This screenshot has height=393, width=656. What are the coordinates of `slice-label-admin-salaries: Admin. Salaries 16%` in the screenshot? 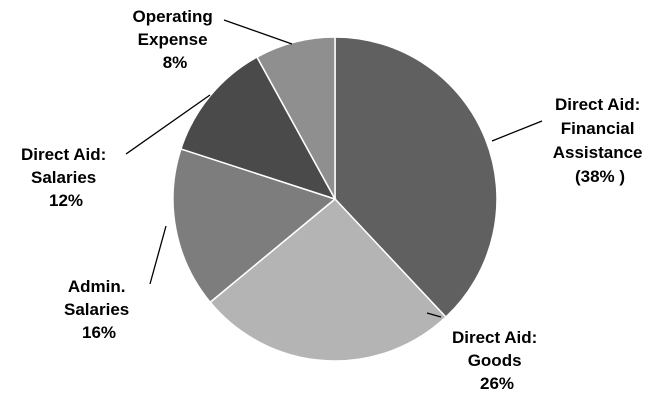 It's located at (99, 309).